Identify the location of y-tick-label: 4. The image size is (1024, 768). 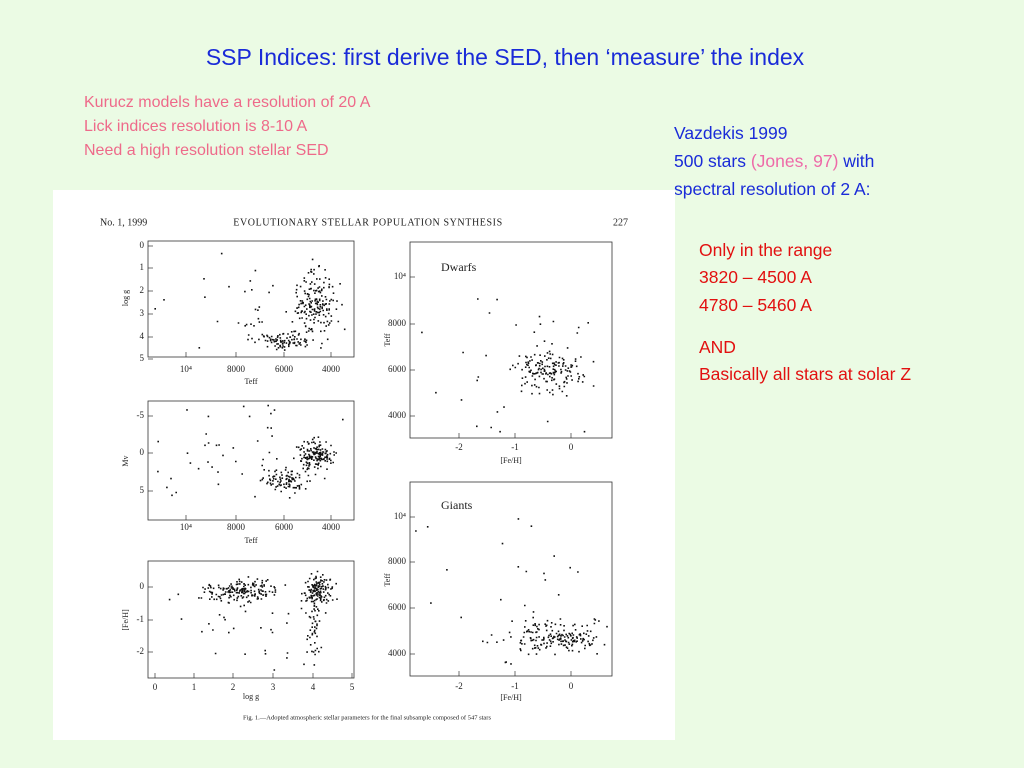
(142, 336).